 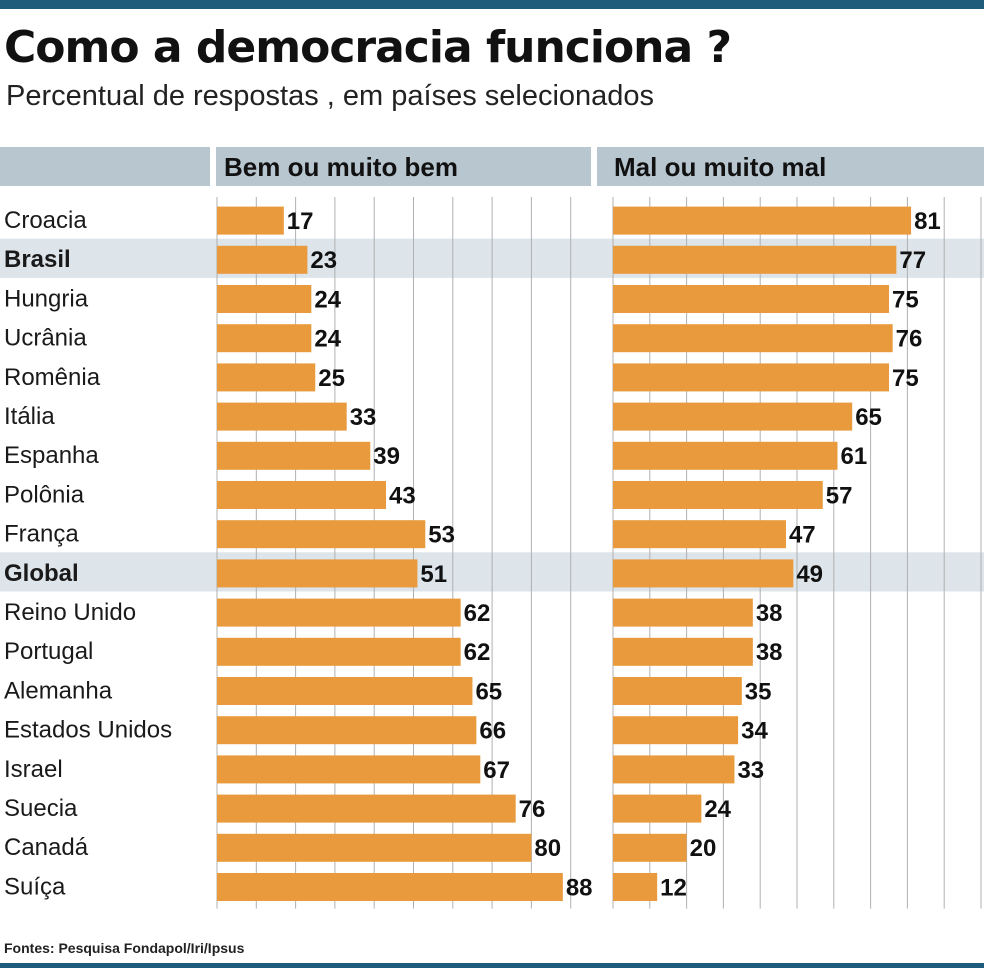 What do you see at coordinates (45, 220) in the screenshot?
I see `category-label: Croacia` at bounding box center [45, 220].